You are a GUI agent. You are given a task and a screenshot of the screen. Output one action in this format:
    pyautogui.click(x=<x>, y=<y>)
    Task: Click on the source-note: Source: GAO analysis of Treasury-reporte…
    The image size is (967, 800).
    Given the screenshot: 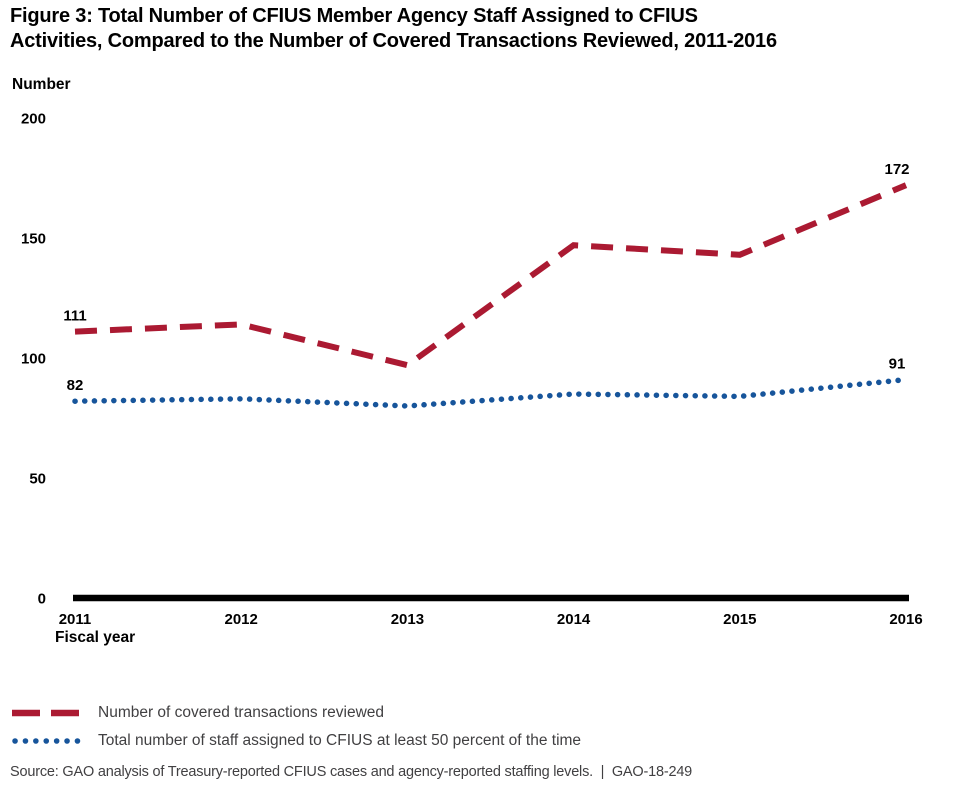 What is the action you would take?
    pyautogui.click(x=351, y=772)
    